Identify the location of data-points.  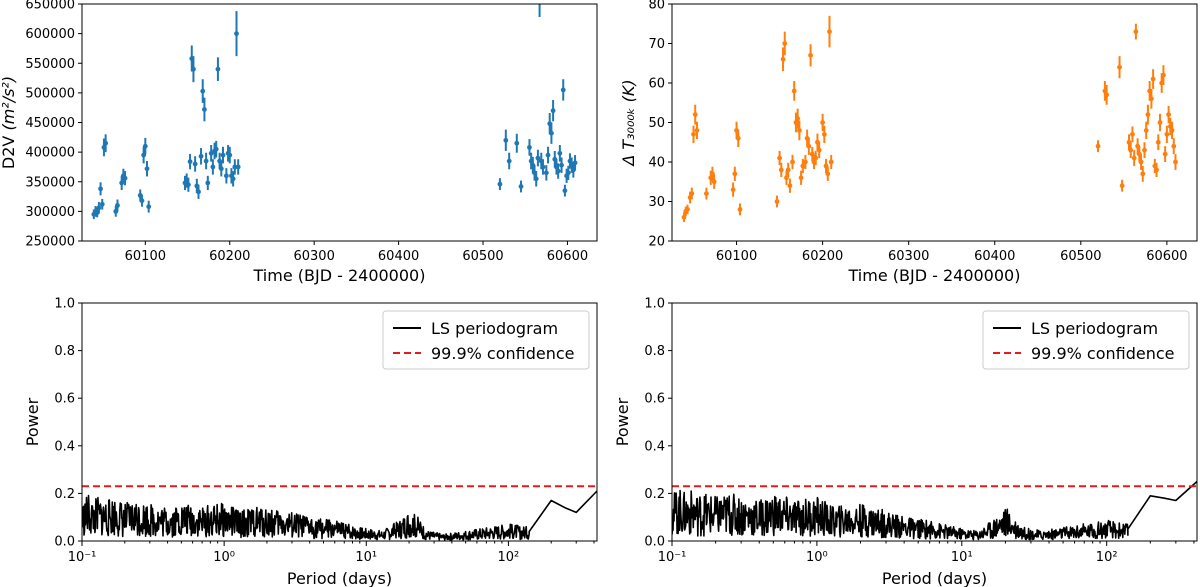
(929, 119).